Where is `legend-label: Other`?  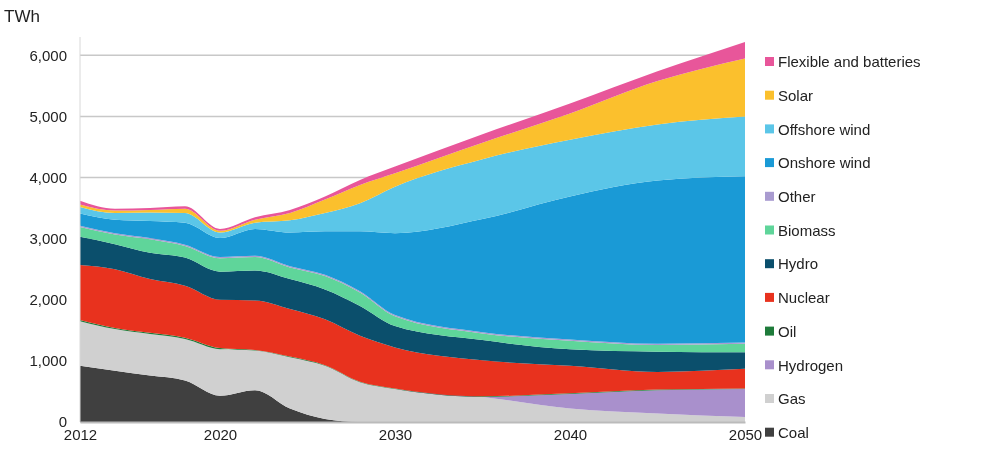 legend-label: Other is located at coordinates (797, 197).